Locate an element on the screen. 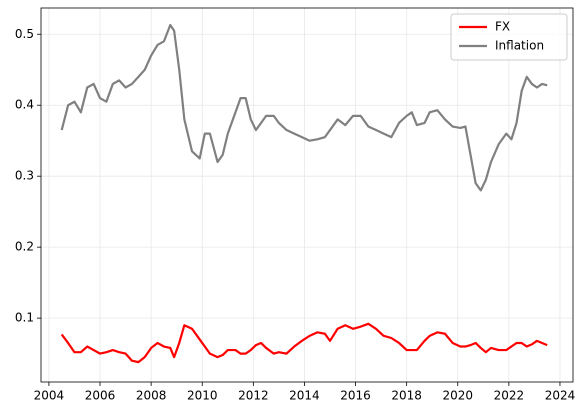  y-tick-label: 0.2 is located at coordinates (24, 247).